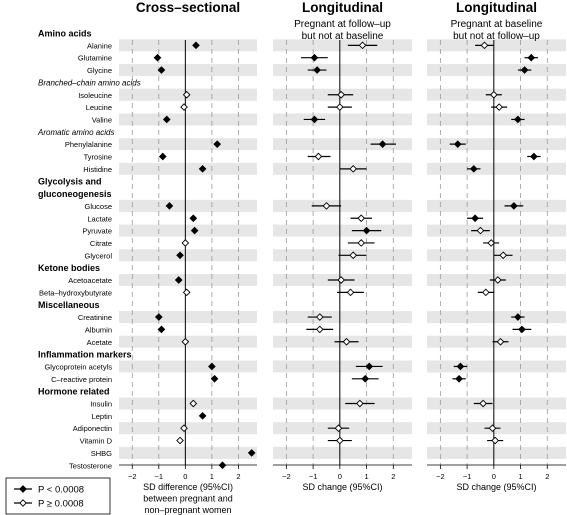 This screenshot has height=515, width=567. I want to click on metabolite-label: Glycerol, so click(98, 255).